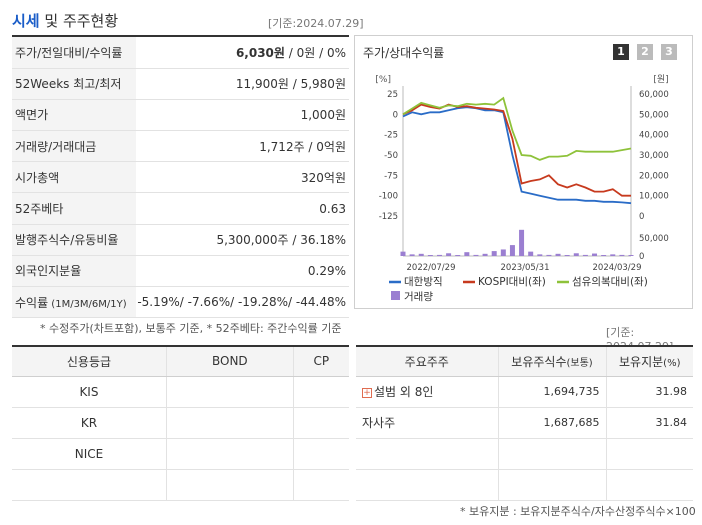 This screenshot has height=525, width=702. I want to click on expand-plus-icon: +, so click(367, 392).